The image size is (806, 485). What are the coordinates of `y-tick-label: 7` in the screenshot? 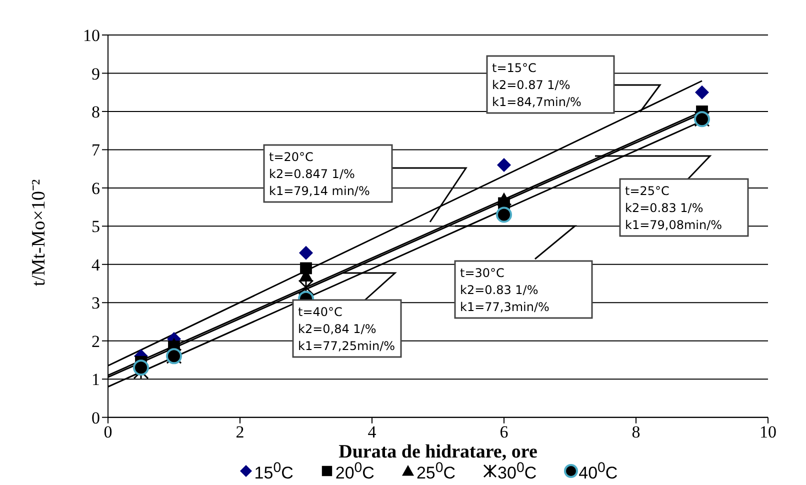 It's located at (96, 150).